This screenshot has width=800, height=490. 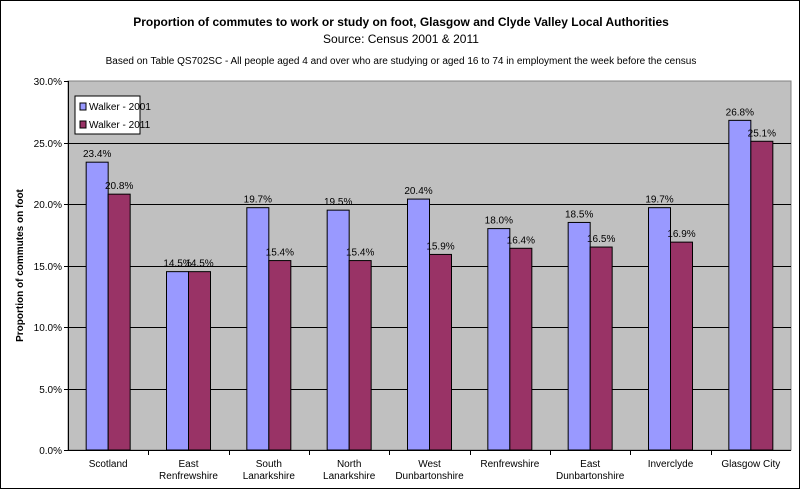 What do you see at coordinates (418, 191) in the screenshot?
I see `data-label-2001: 20.4%` at bounding box center [418, 191].